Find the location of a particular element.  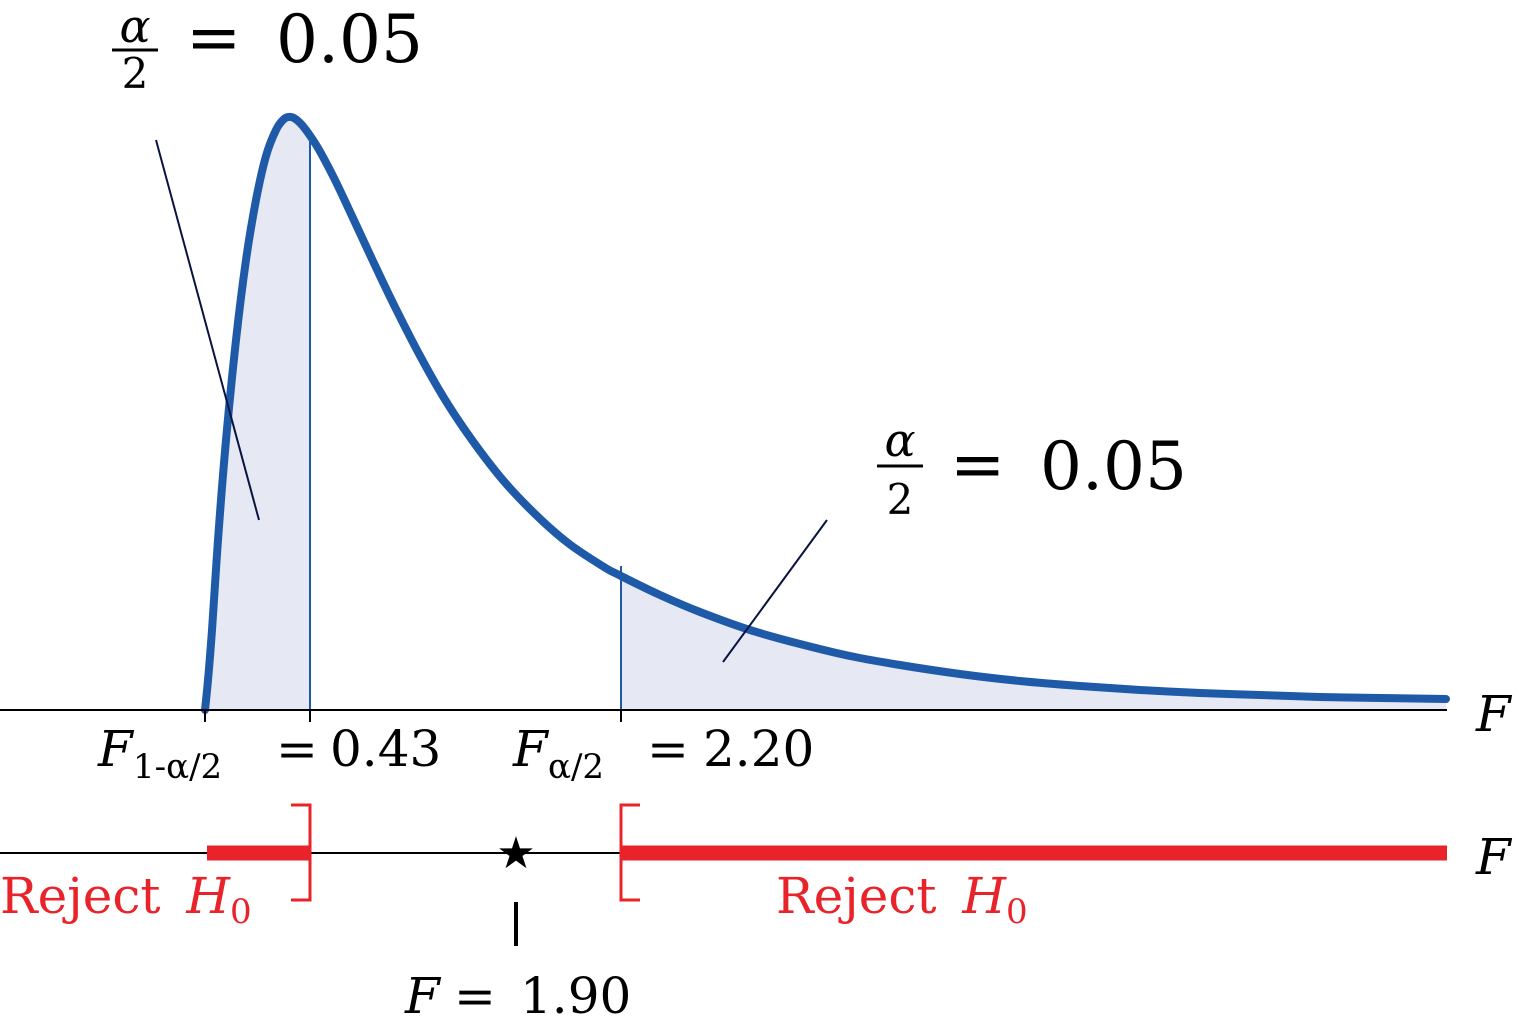

top-alpha-over-2-label: α 2 = 0.05 is located at coordinates (267, 49).